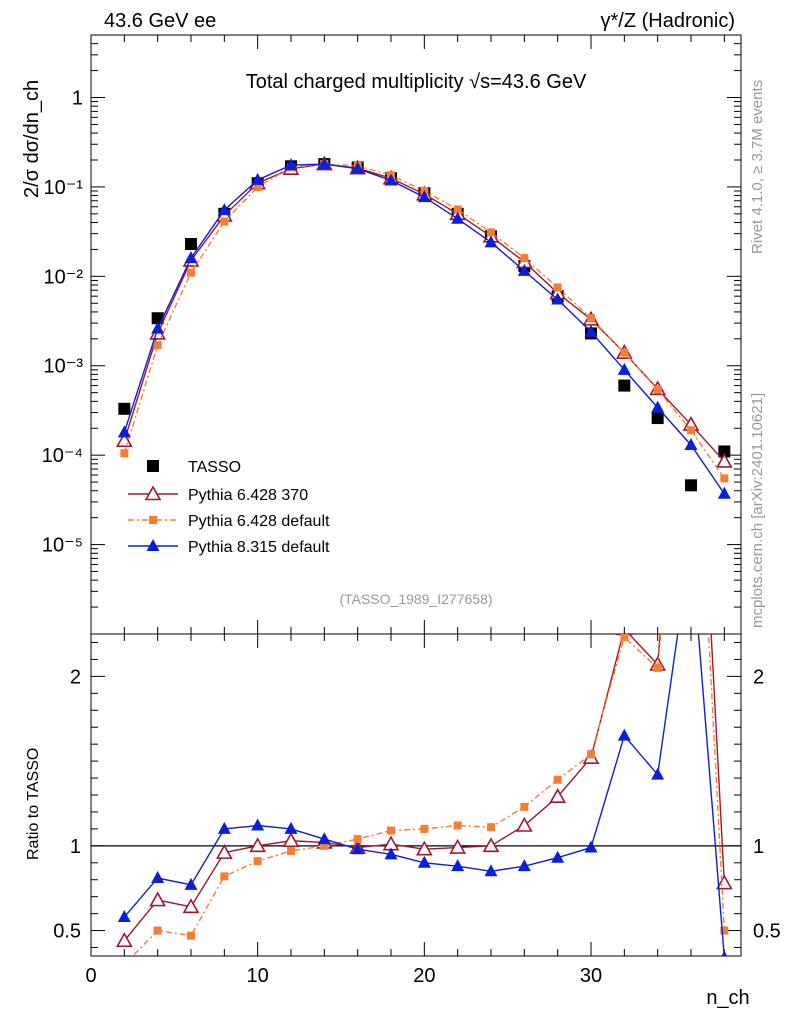  Describe the element at coordinates (62, 456) in the screenshot. I see `main-y-tick-label: 10⁻⁴` at that location.